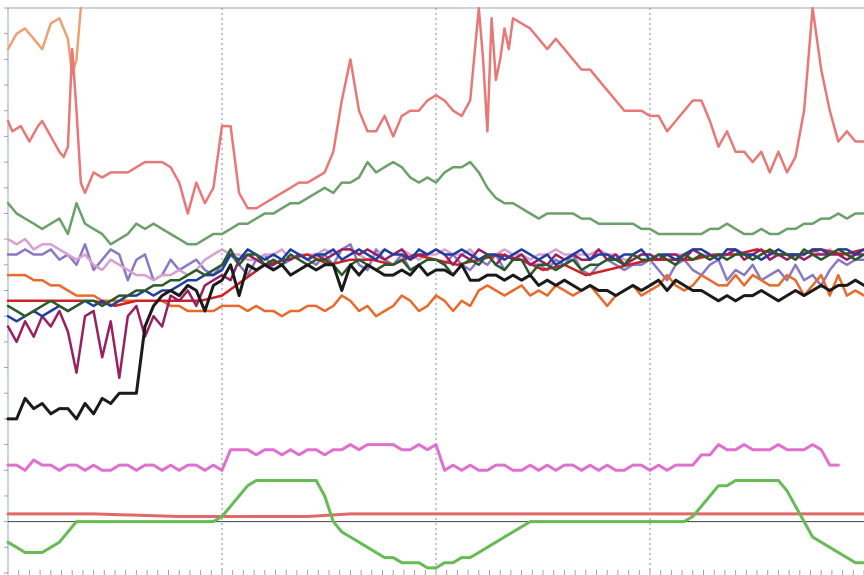  Describe the element at coordinates (435, 515) in the screenshot. I see `series-13-line` at that location.